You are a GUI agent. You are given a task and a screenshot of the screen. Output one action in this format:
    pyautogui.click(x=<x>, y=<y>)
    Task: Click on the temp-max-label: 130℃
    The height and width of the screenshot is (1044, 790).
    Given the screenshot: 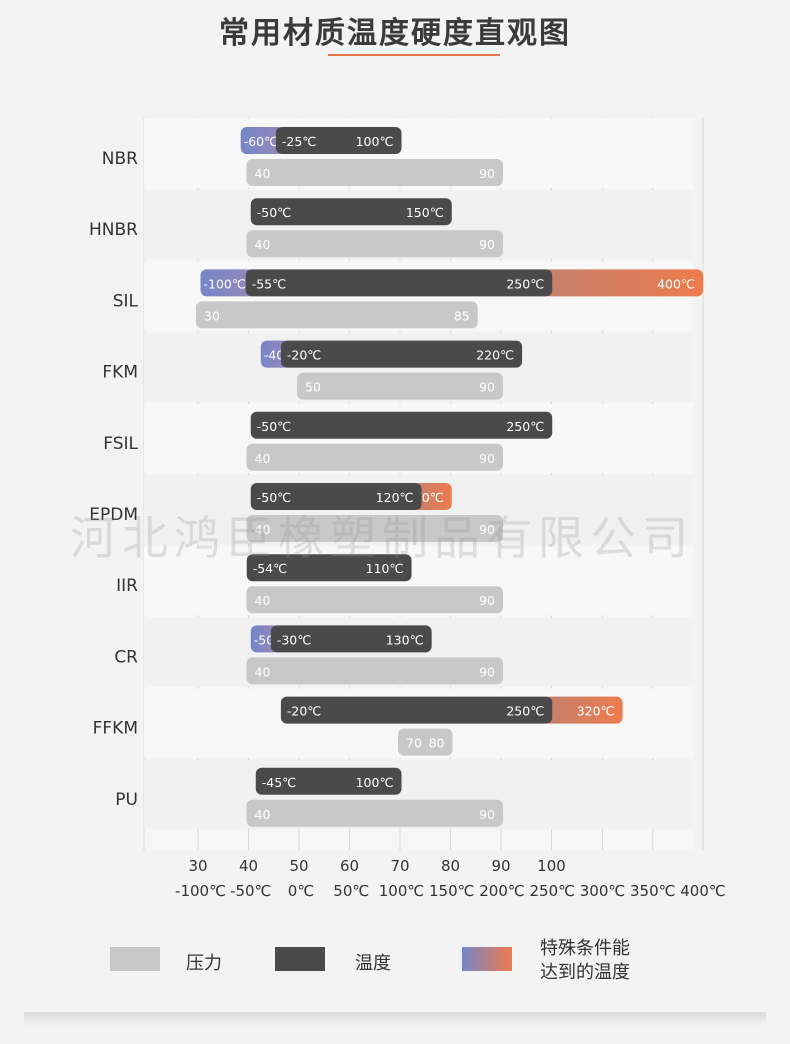 What is the action you would take?
    pyautogui.click(x=405, y=639)
    